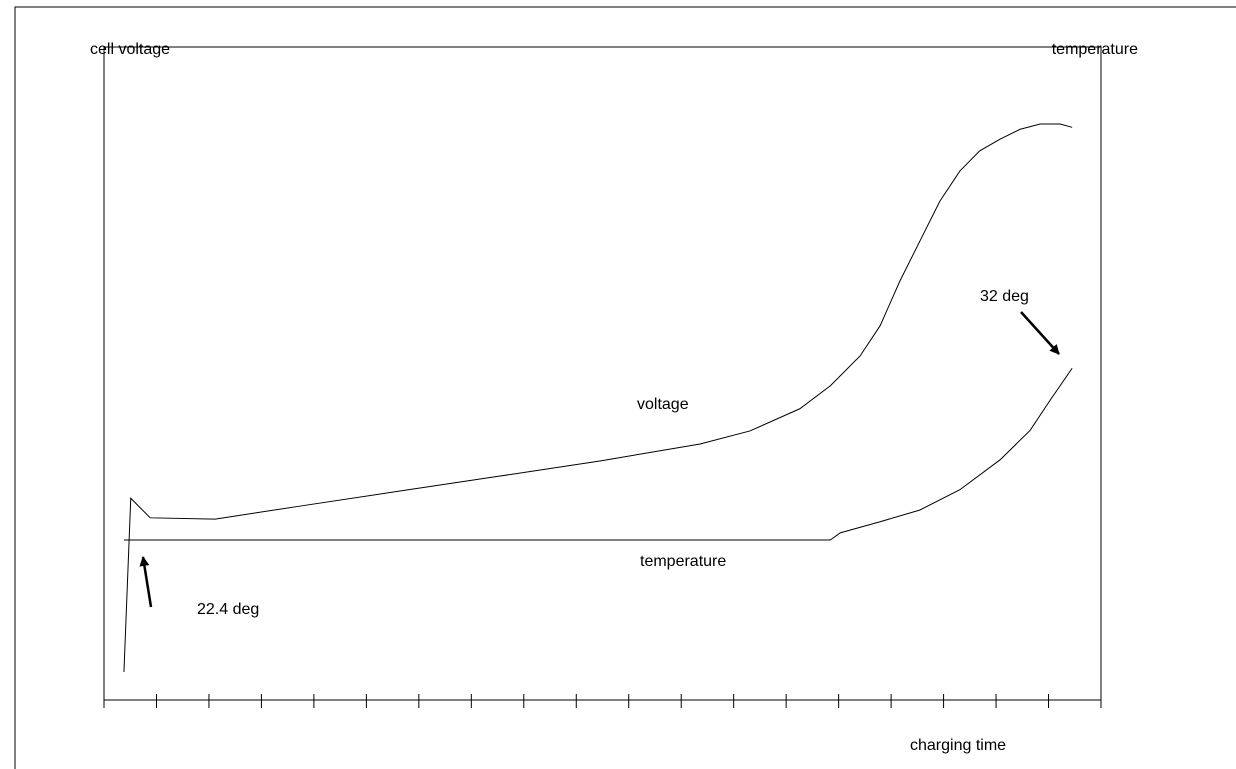 The width and height of the screenshot is (1236, 769). Describe the element at coordinates (958, 745) in the screenshot. I see `x-axis-label: charging time` at that location.